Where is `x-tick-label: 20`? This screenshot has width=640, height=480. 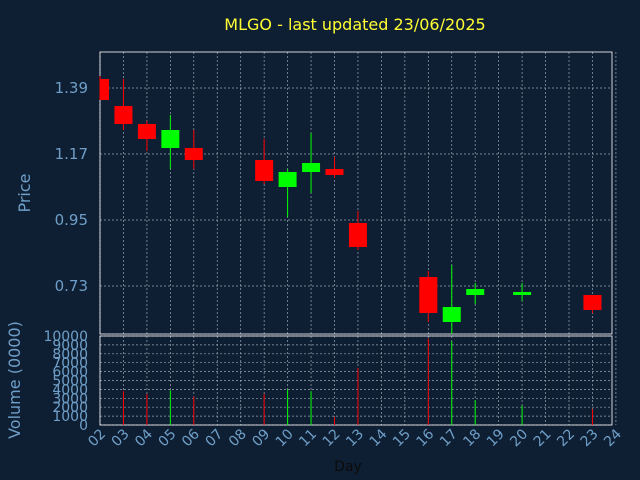 x-tick-label: 20 is located at coordinates (519, 438).